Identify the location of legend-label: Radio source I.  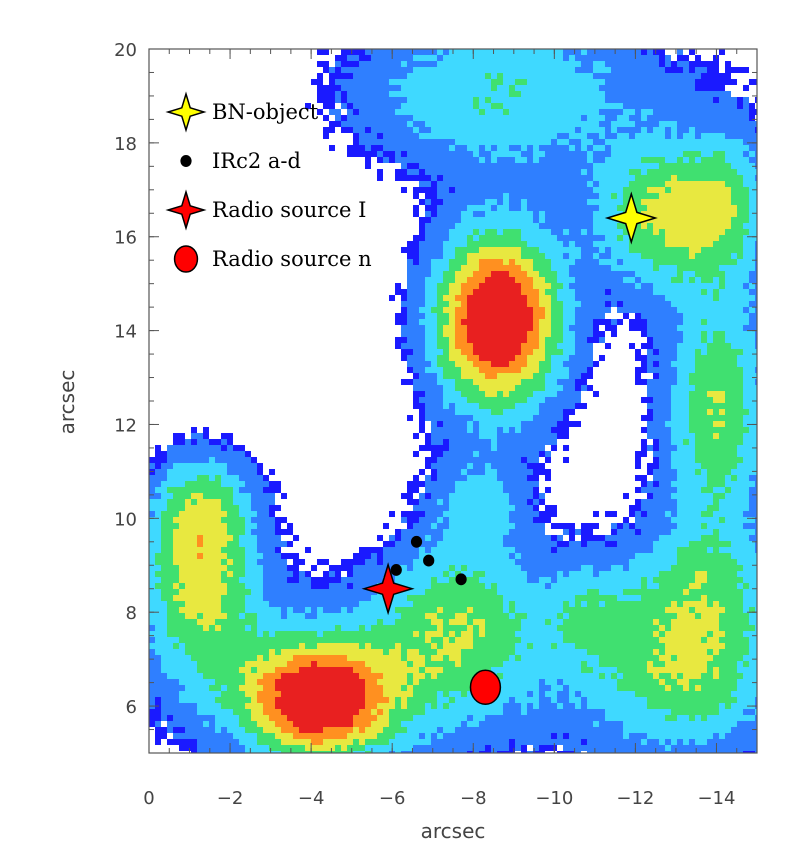
(289, 210).